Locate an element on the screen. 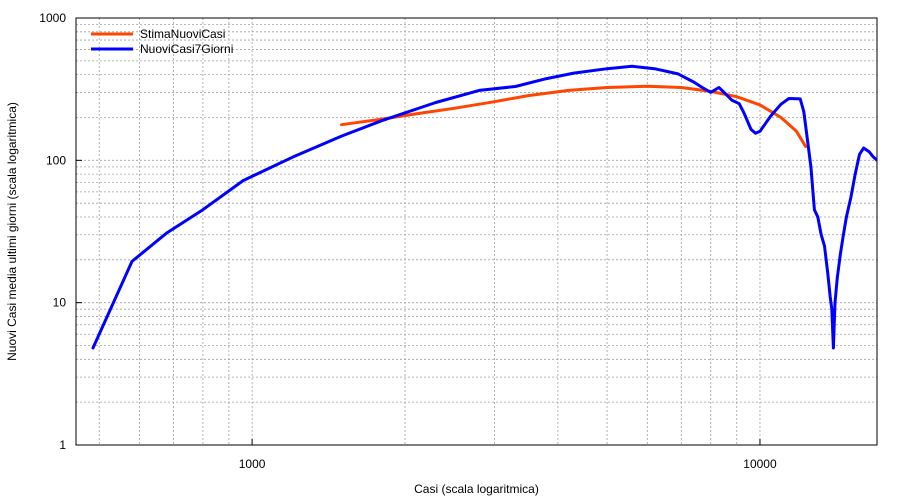  y-tick-label: 10 is located at coordinates (60, 303).